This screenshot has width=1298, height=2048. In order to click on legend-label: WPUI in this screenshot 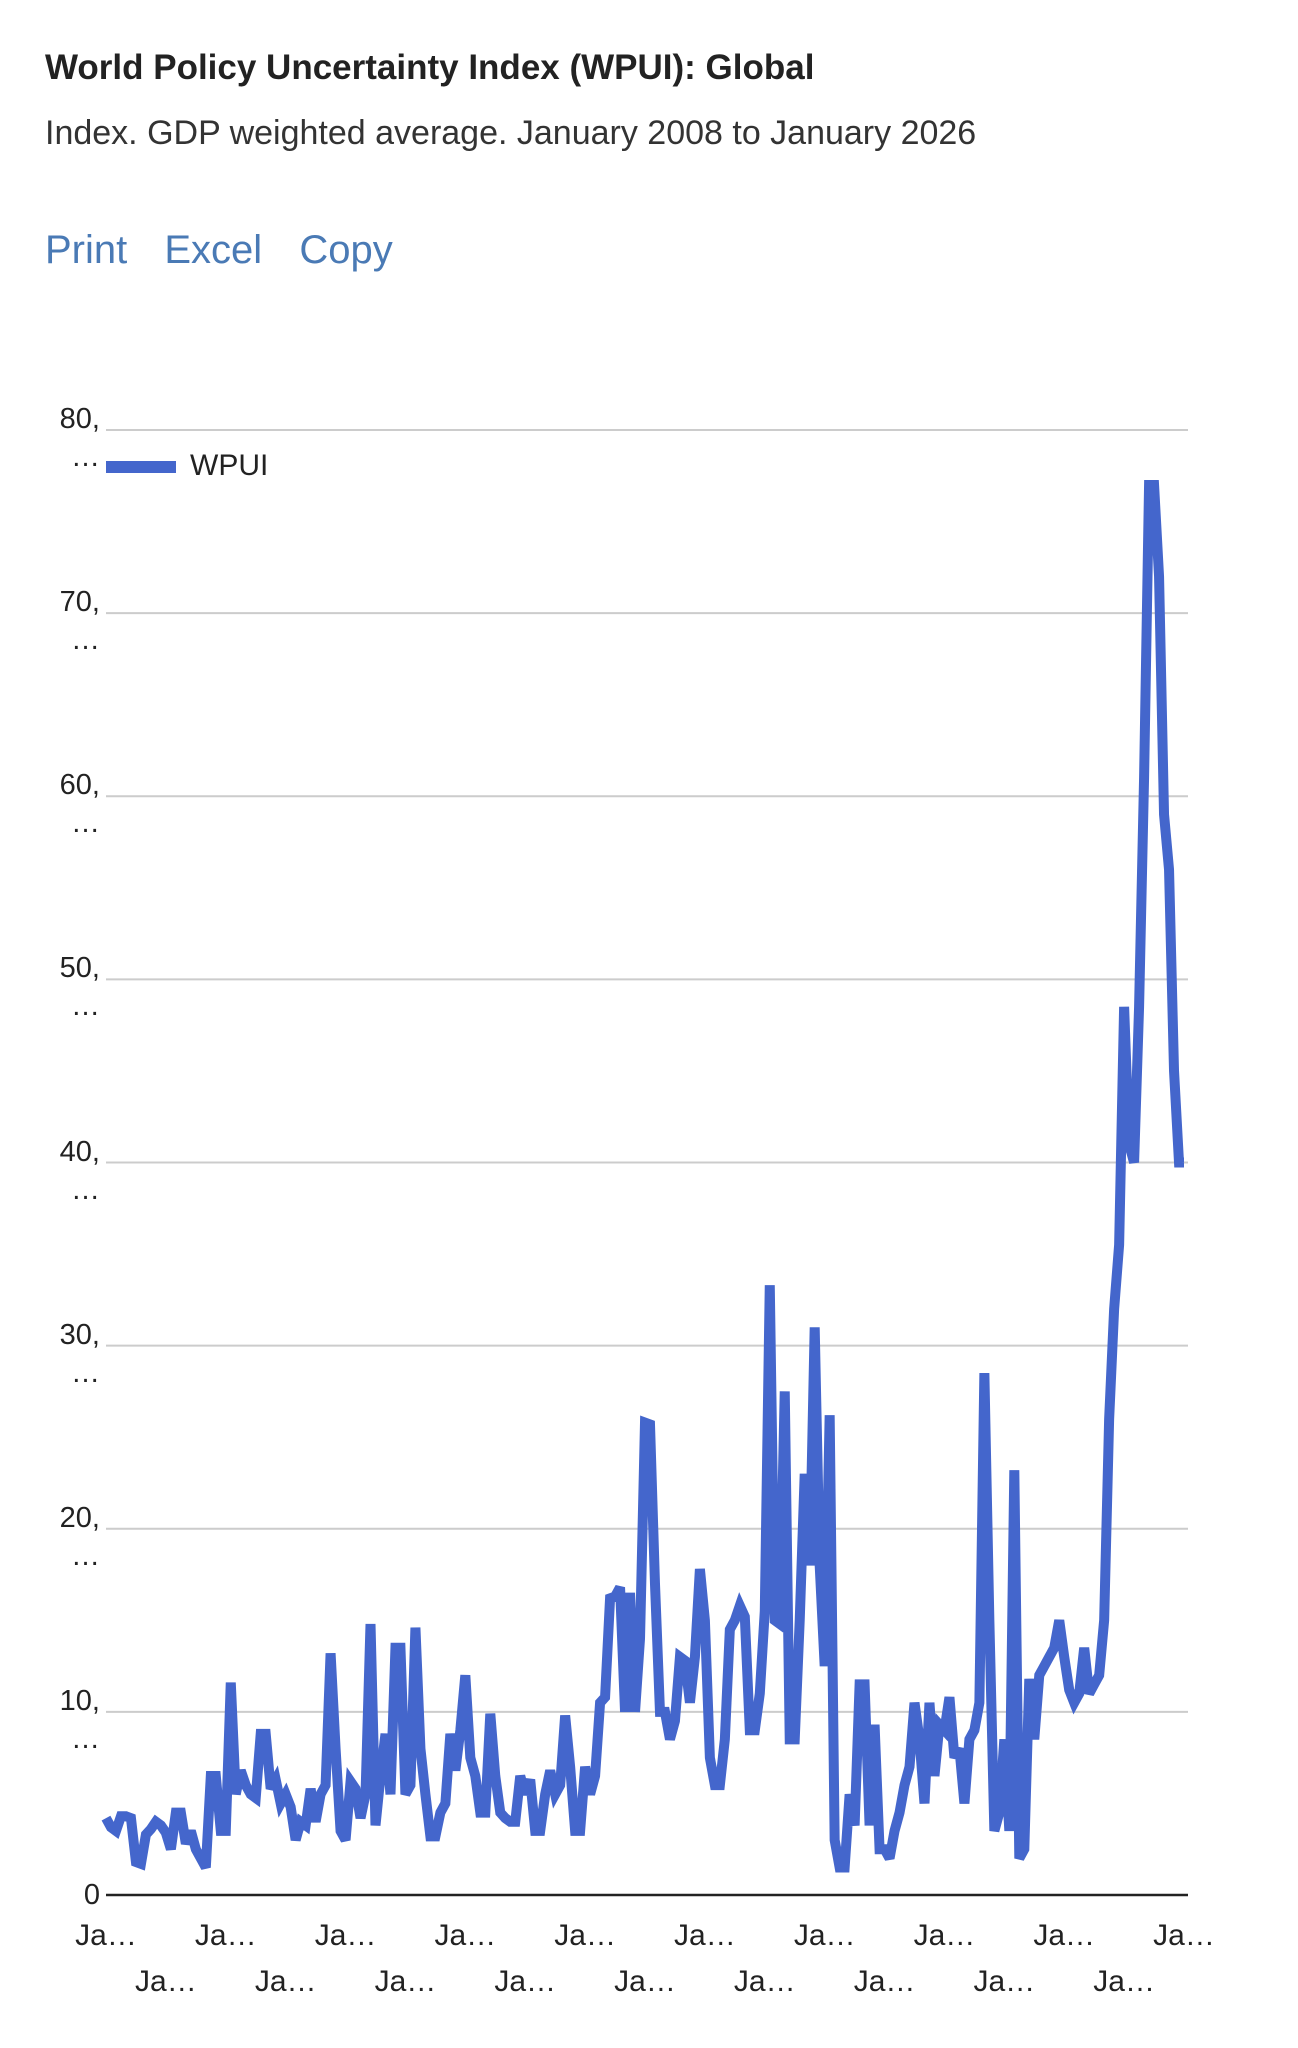, I will do `click(229, 465)`.